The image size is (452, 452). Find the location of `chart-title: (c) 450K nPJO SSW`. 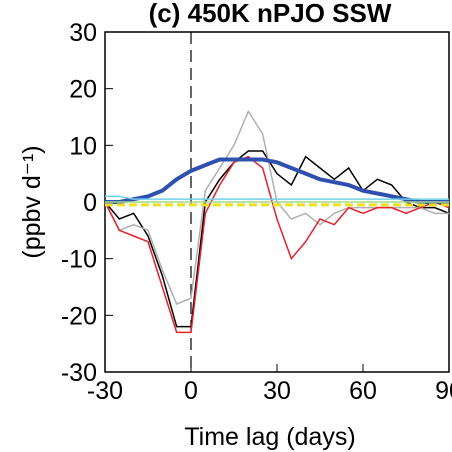

chart-title: (c) 450K nPJO SSW is located at coordinates (270, 14).